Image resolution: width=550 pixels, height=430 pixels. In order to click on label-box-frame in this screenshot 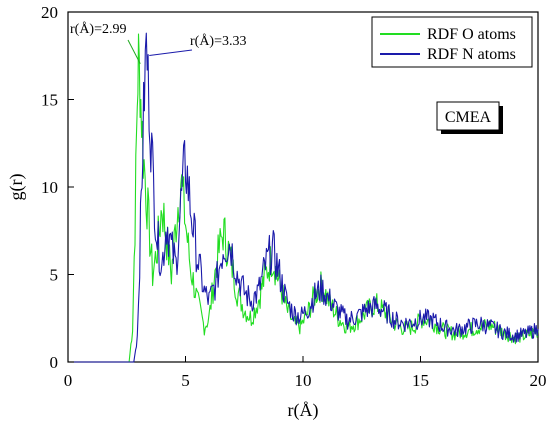, I will do `click(468, 116)`.